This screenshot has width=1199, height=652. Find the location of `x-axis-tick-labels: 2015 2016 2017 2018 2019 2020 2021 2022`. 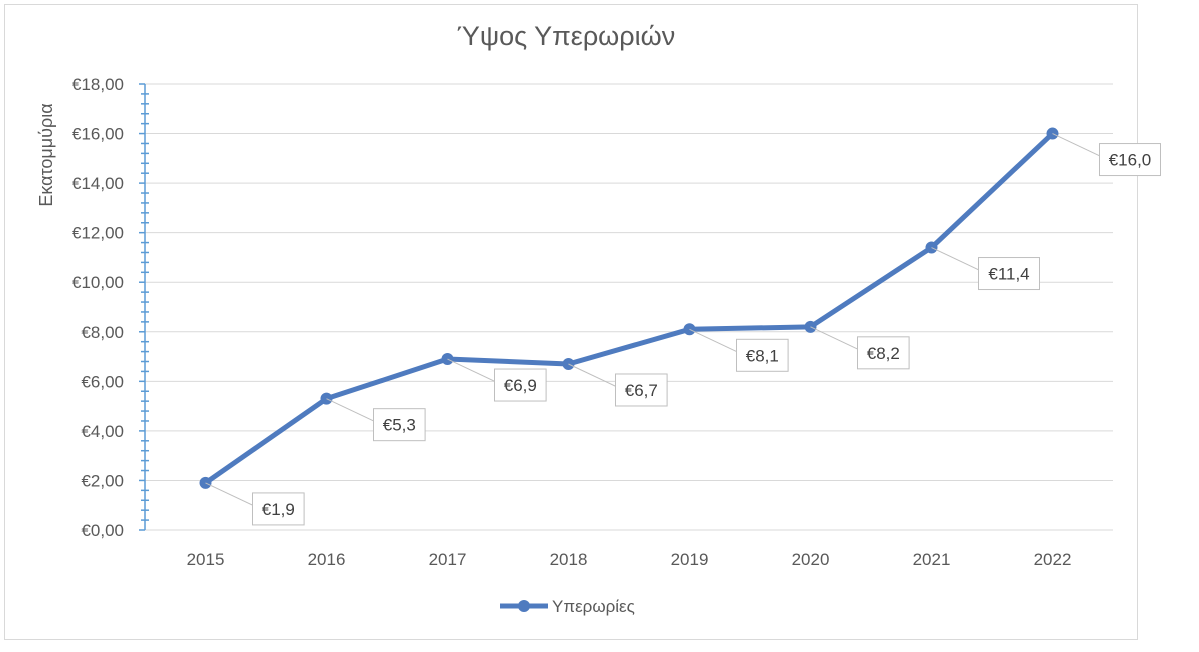

x-axis-tick-labels: 2015 2016 2017 2018 2019 2020 2021 2022 is located at coordinates (629, 559).